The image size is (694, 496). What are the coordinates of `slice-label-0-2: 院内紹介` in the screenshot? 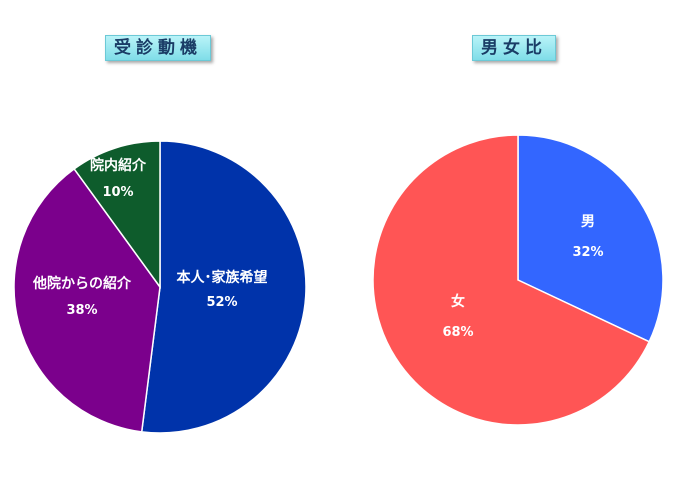 It's located at (118, 165).